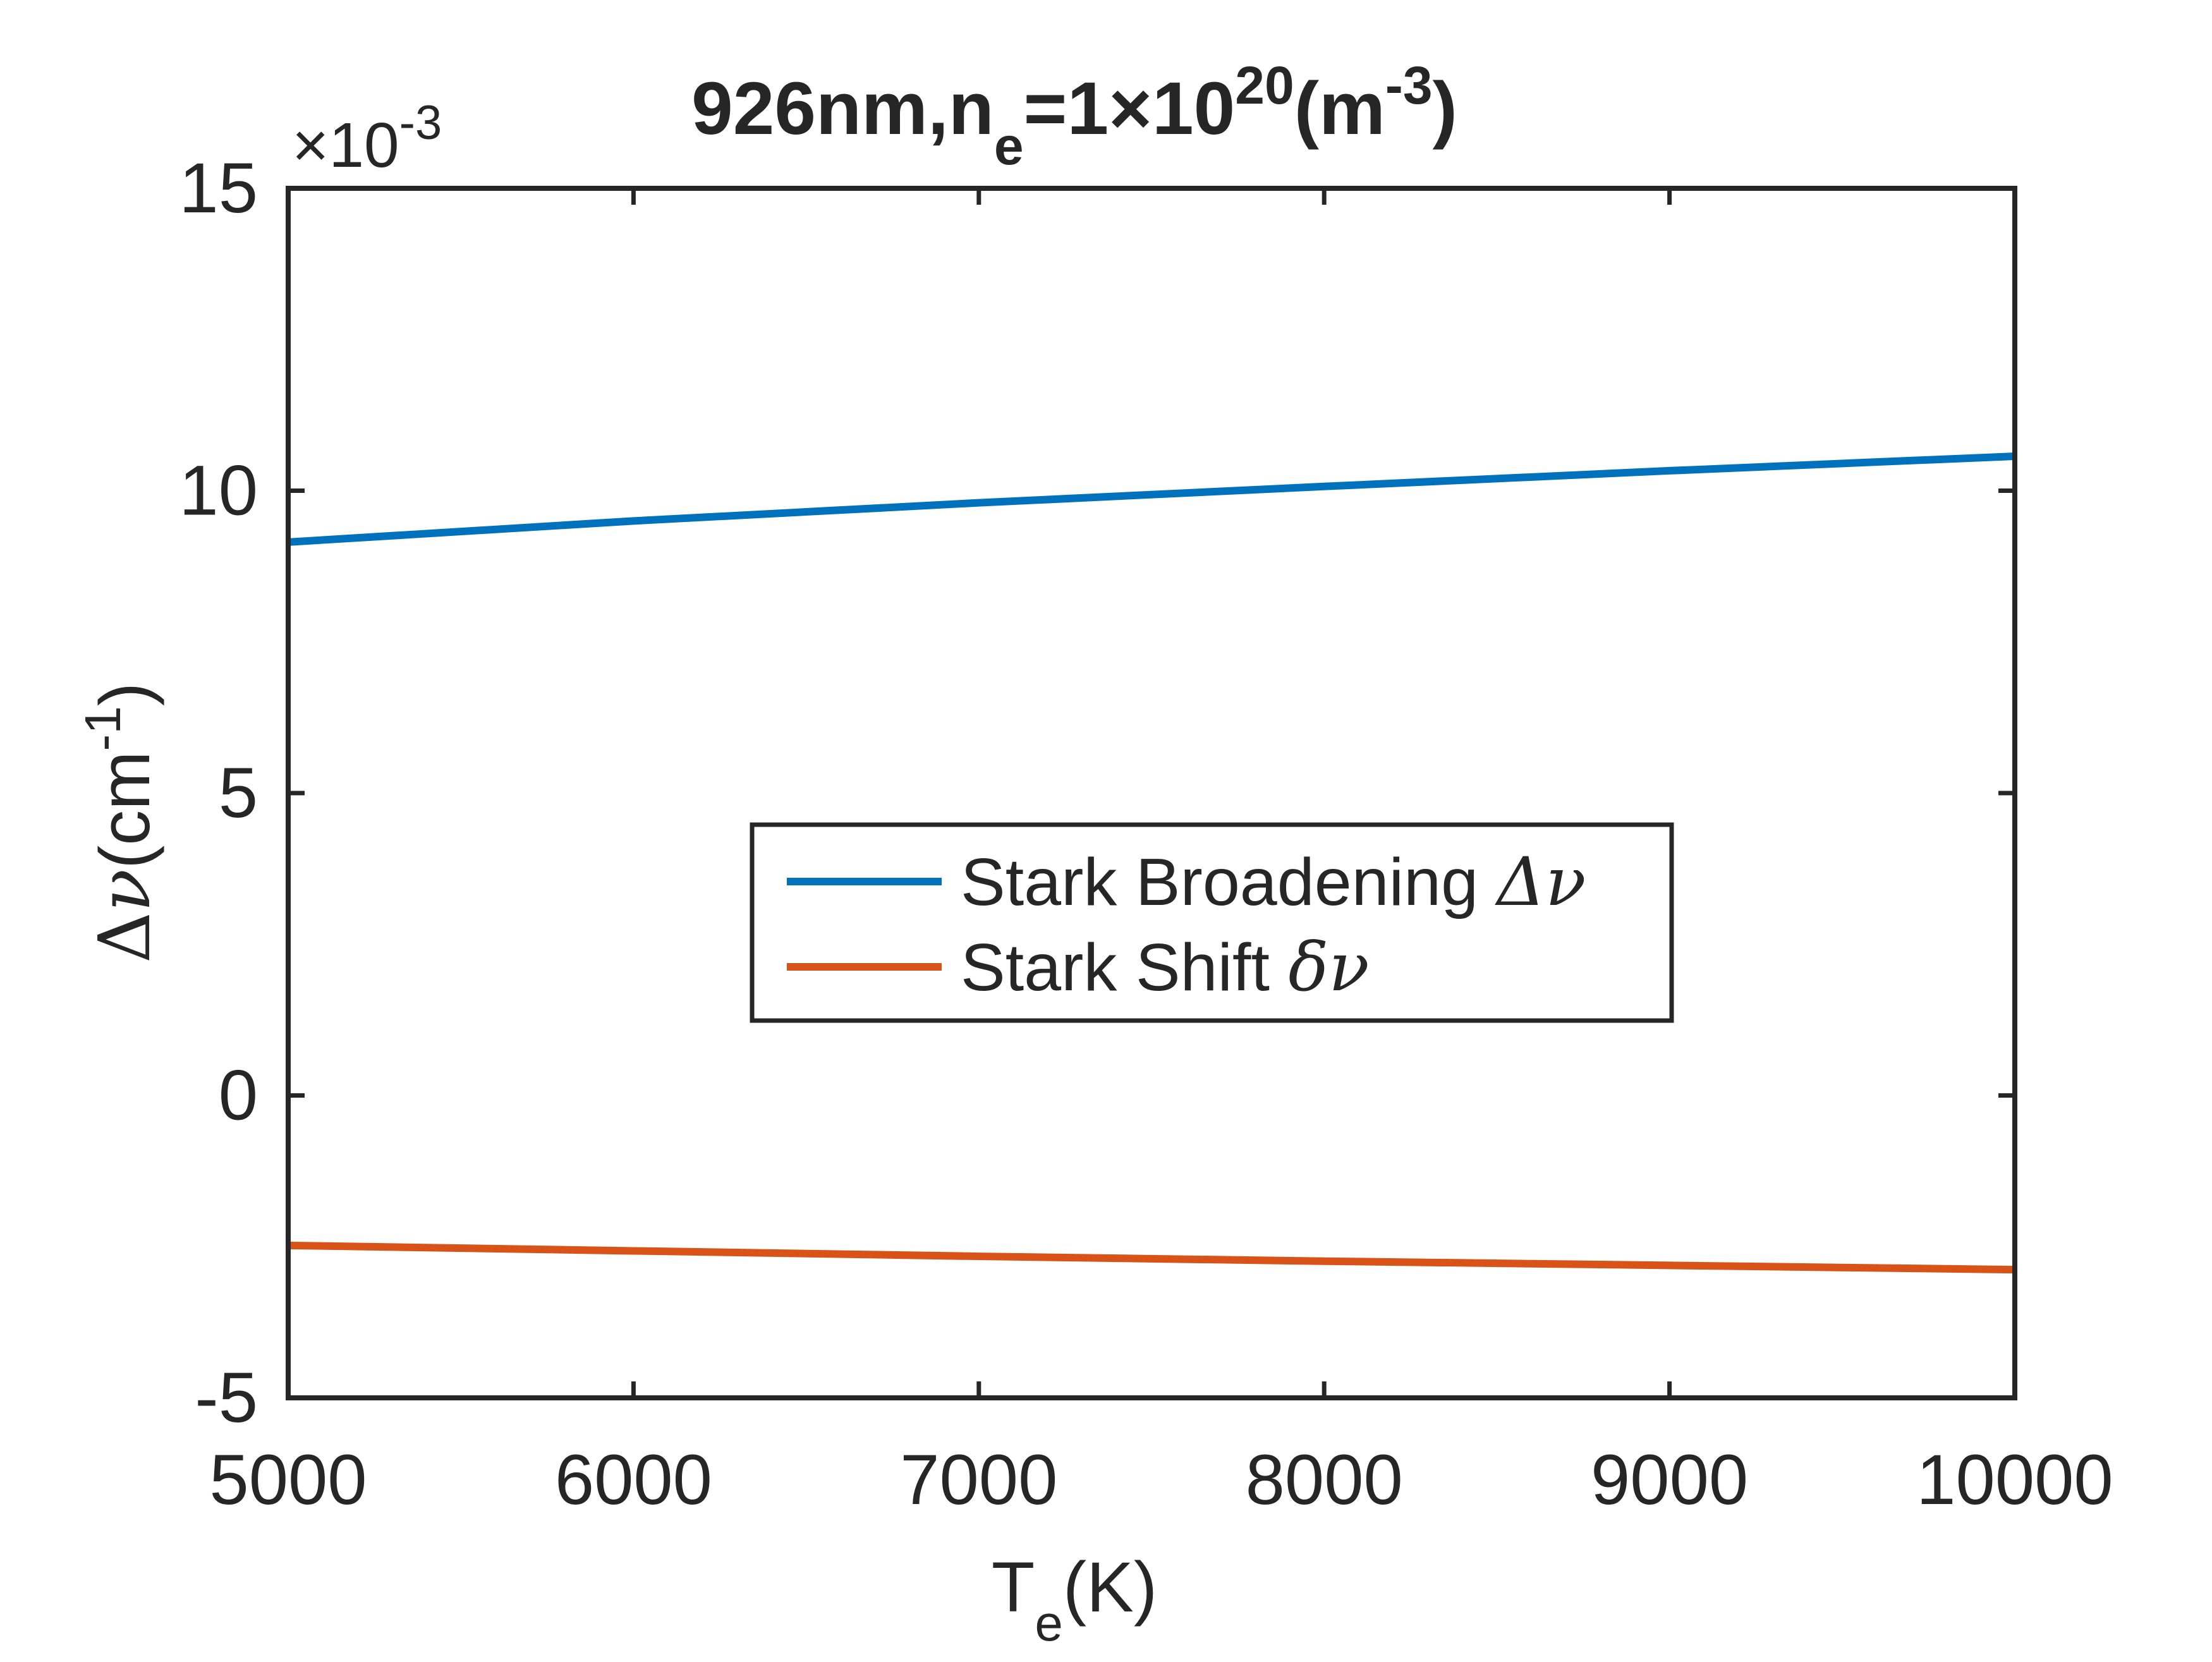 The image size is (2212, 1662). I want to click on y-tick-label: 0, so click(238, 1095).